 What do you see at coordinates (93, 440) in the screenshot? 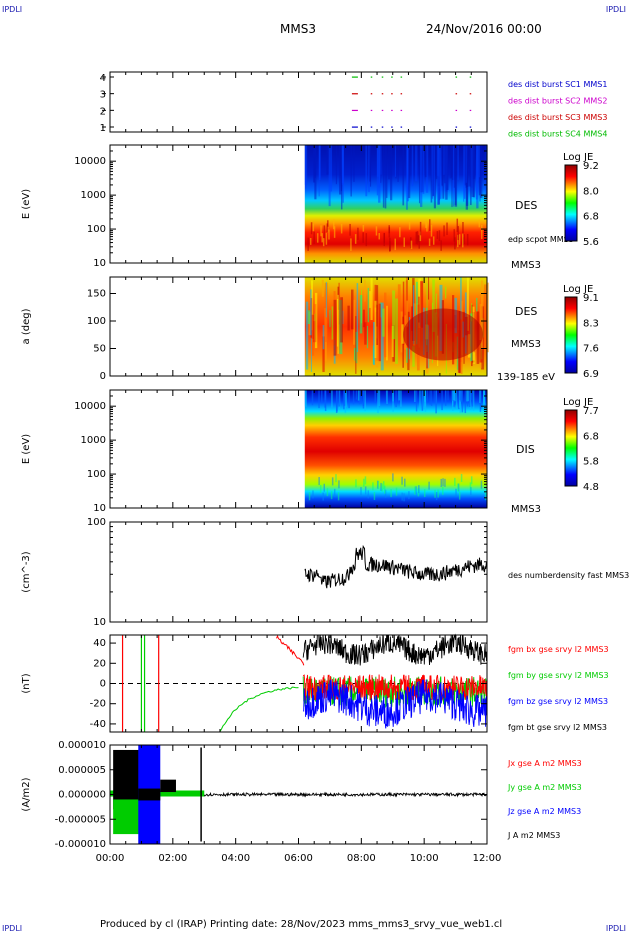
I see `y-tick-label: 1000` at bounding box center [93, 440].